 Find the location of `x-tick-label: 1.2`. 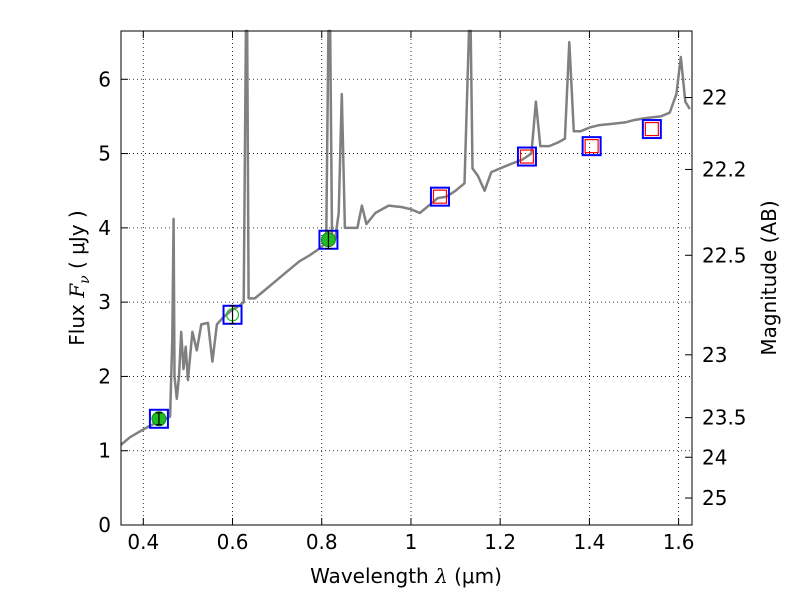

x-tick-label: 1.2 is located at coordinates (500, 542).